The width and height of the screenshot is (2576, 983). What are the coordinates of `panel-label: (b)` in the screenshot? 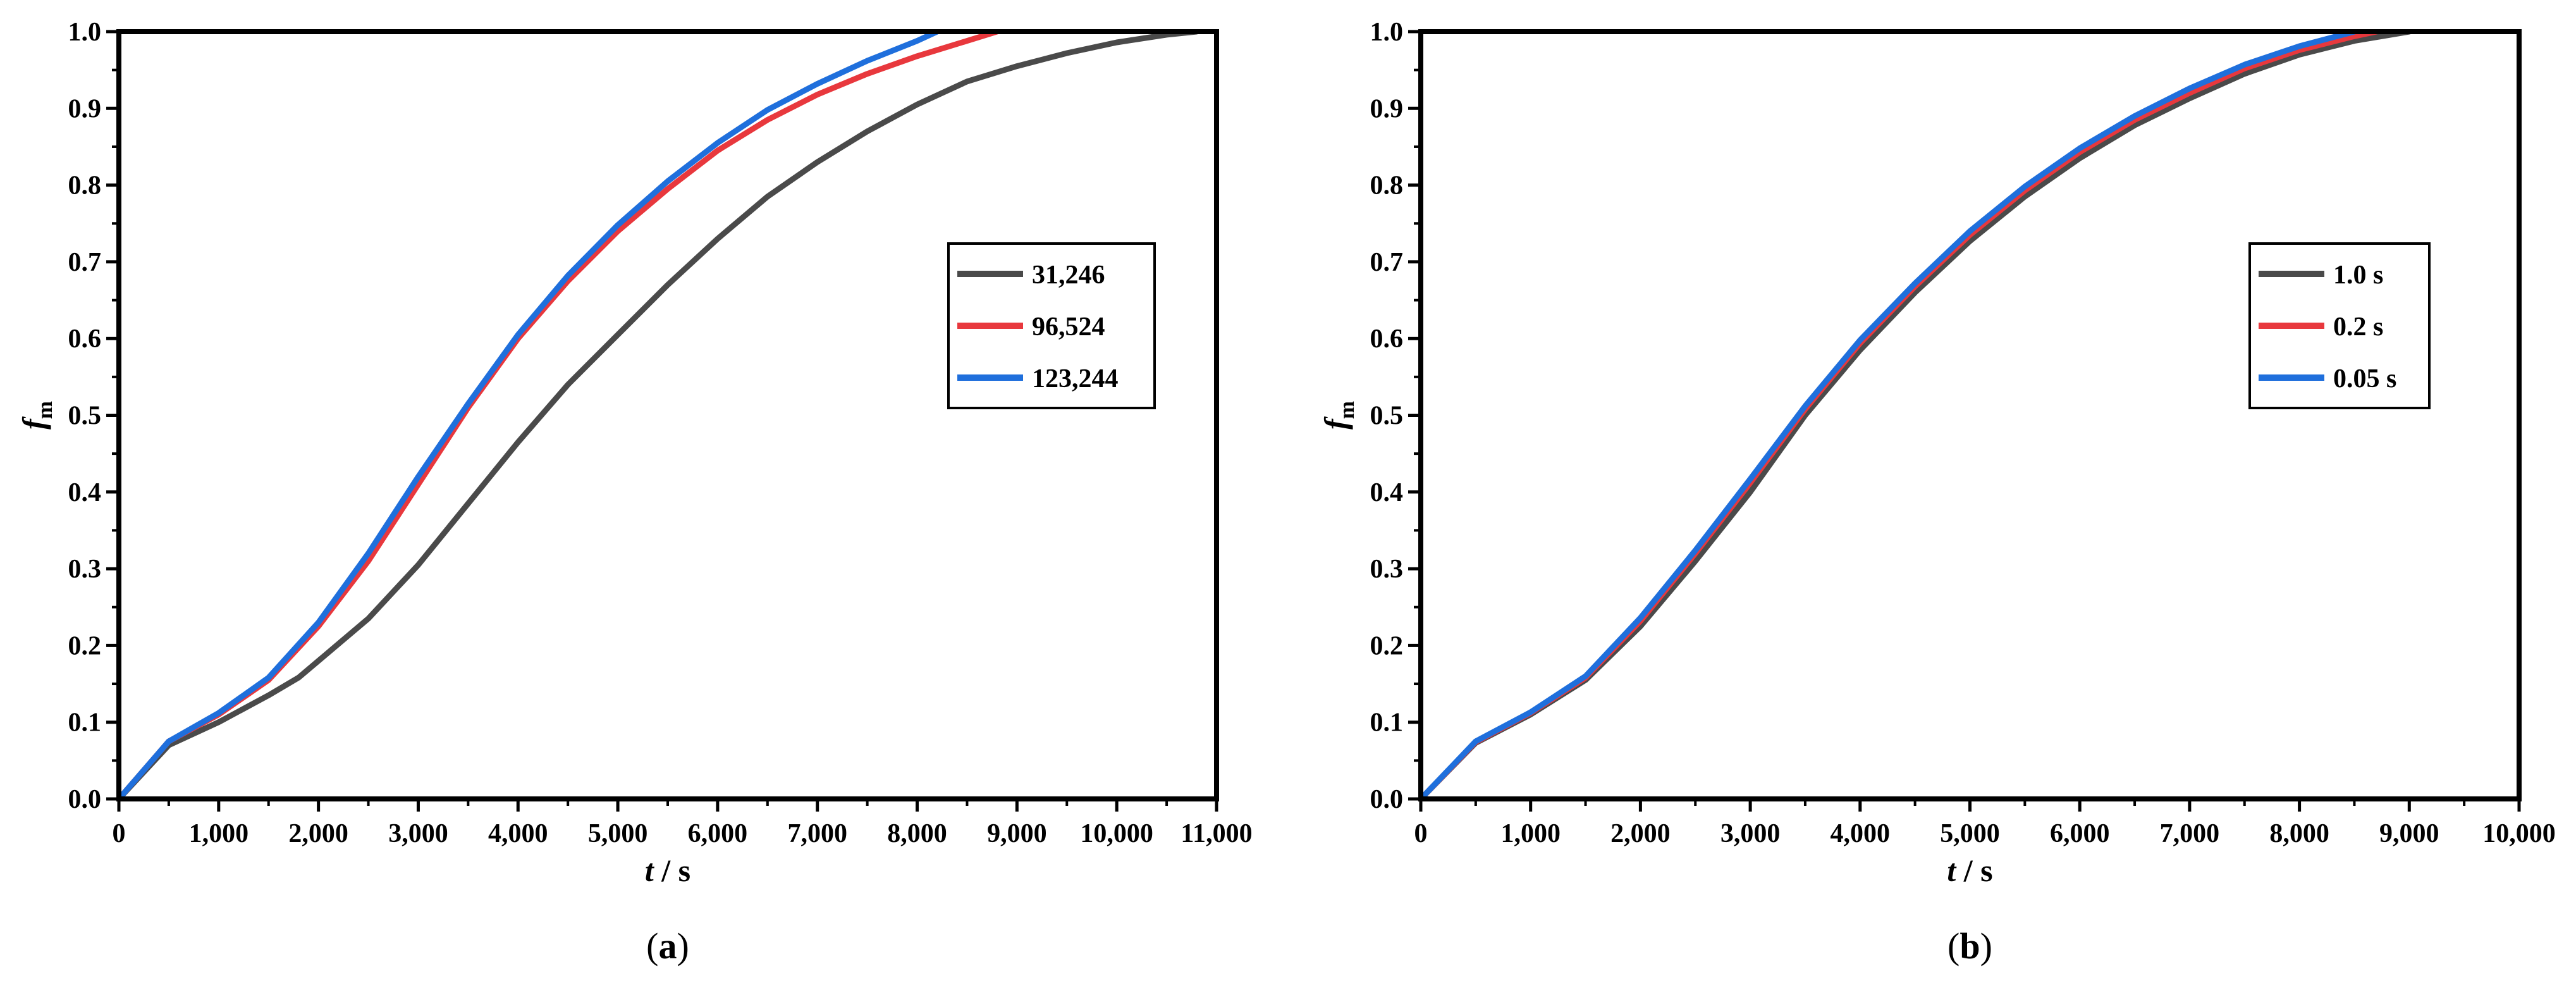 It's located at (1969, 946).